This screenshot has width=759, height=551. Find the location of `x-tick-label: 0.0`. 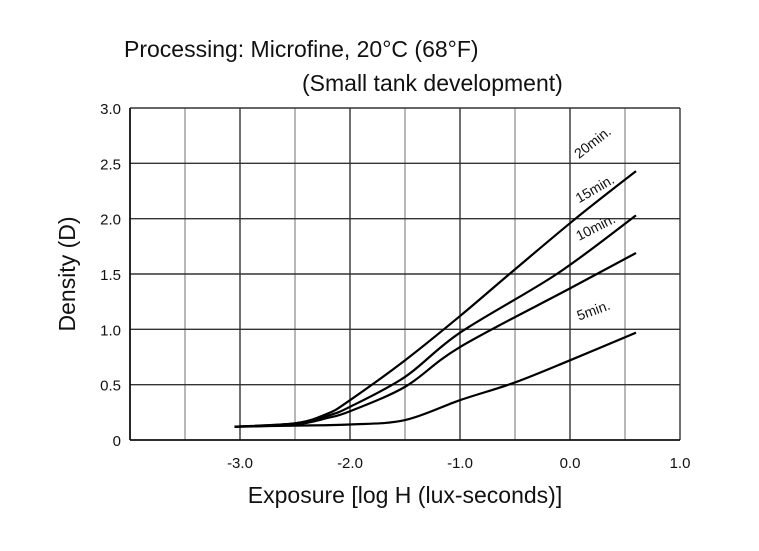

x-tick-label: 0.0 is located at coordinates (570, 463).